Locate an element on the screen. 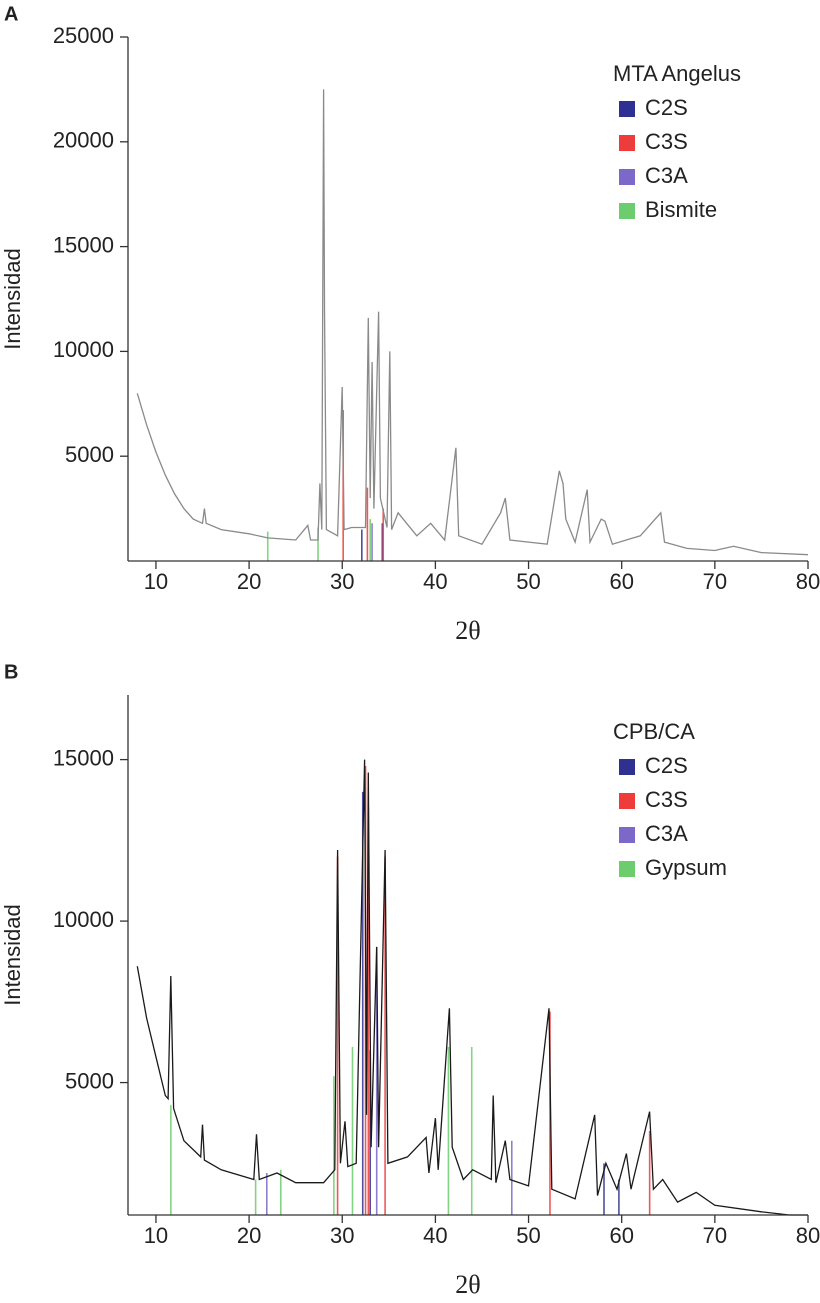  legend-title: MTA Angelus is located at coordinates (677, 73).